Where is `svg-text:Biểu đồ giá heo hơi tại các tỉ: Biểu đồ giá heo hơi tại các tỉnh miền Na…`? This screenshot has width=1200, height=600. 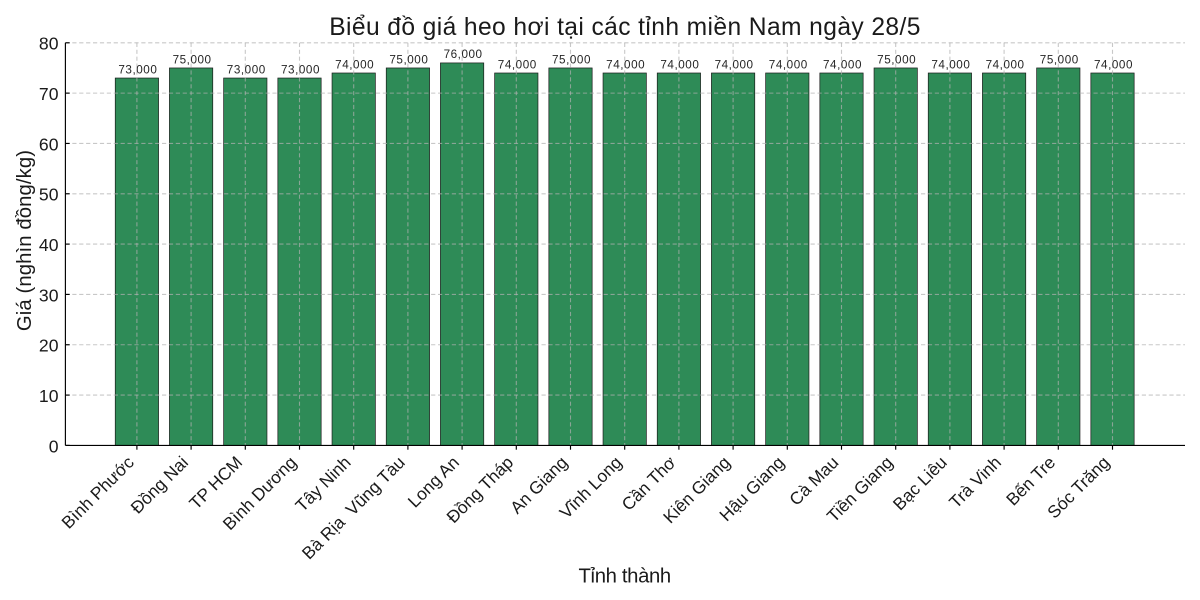 svg-text:Biểu đồ giá heo hơi tại các tỉ: Biểu đồ giá heo hơi tại các tỉnh miền Na… is located at coordinates (625, 27).